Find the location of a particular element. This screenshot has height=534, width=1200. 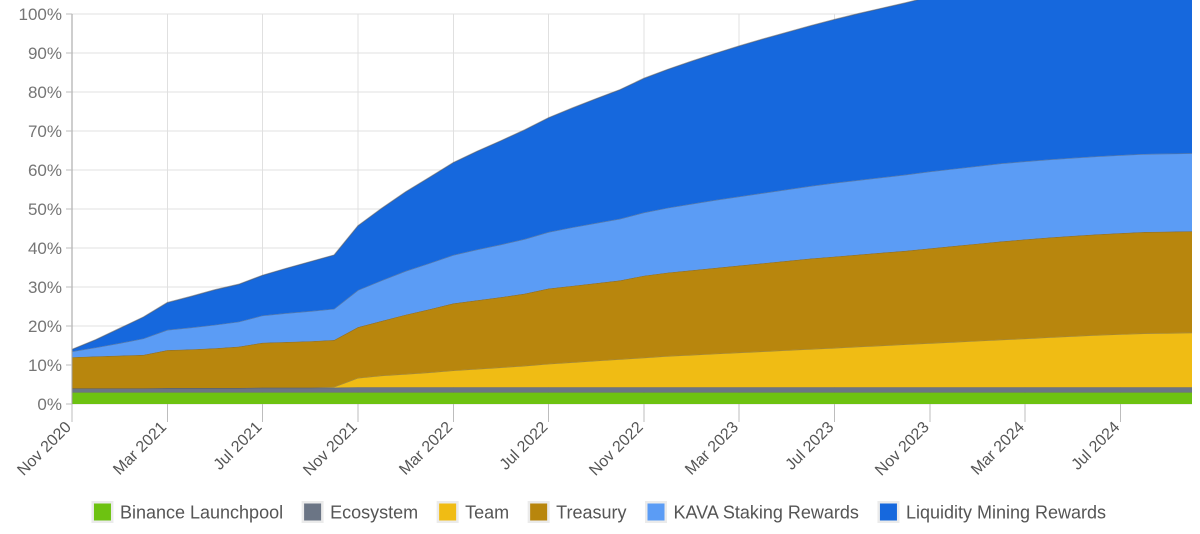

y-tick-label: 0% is located at coordinates (49, 404).